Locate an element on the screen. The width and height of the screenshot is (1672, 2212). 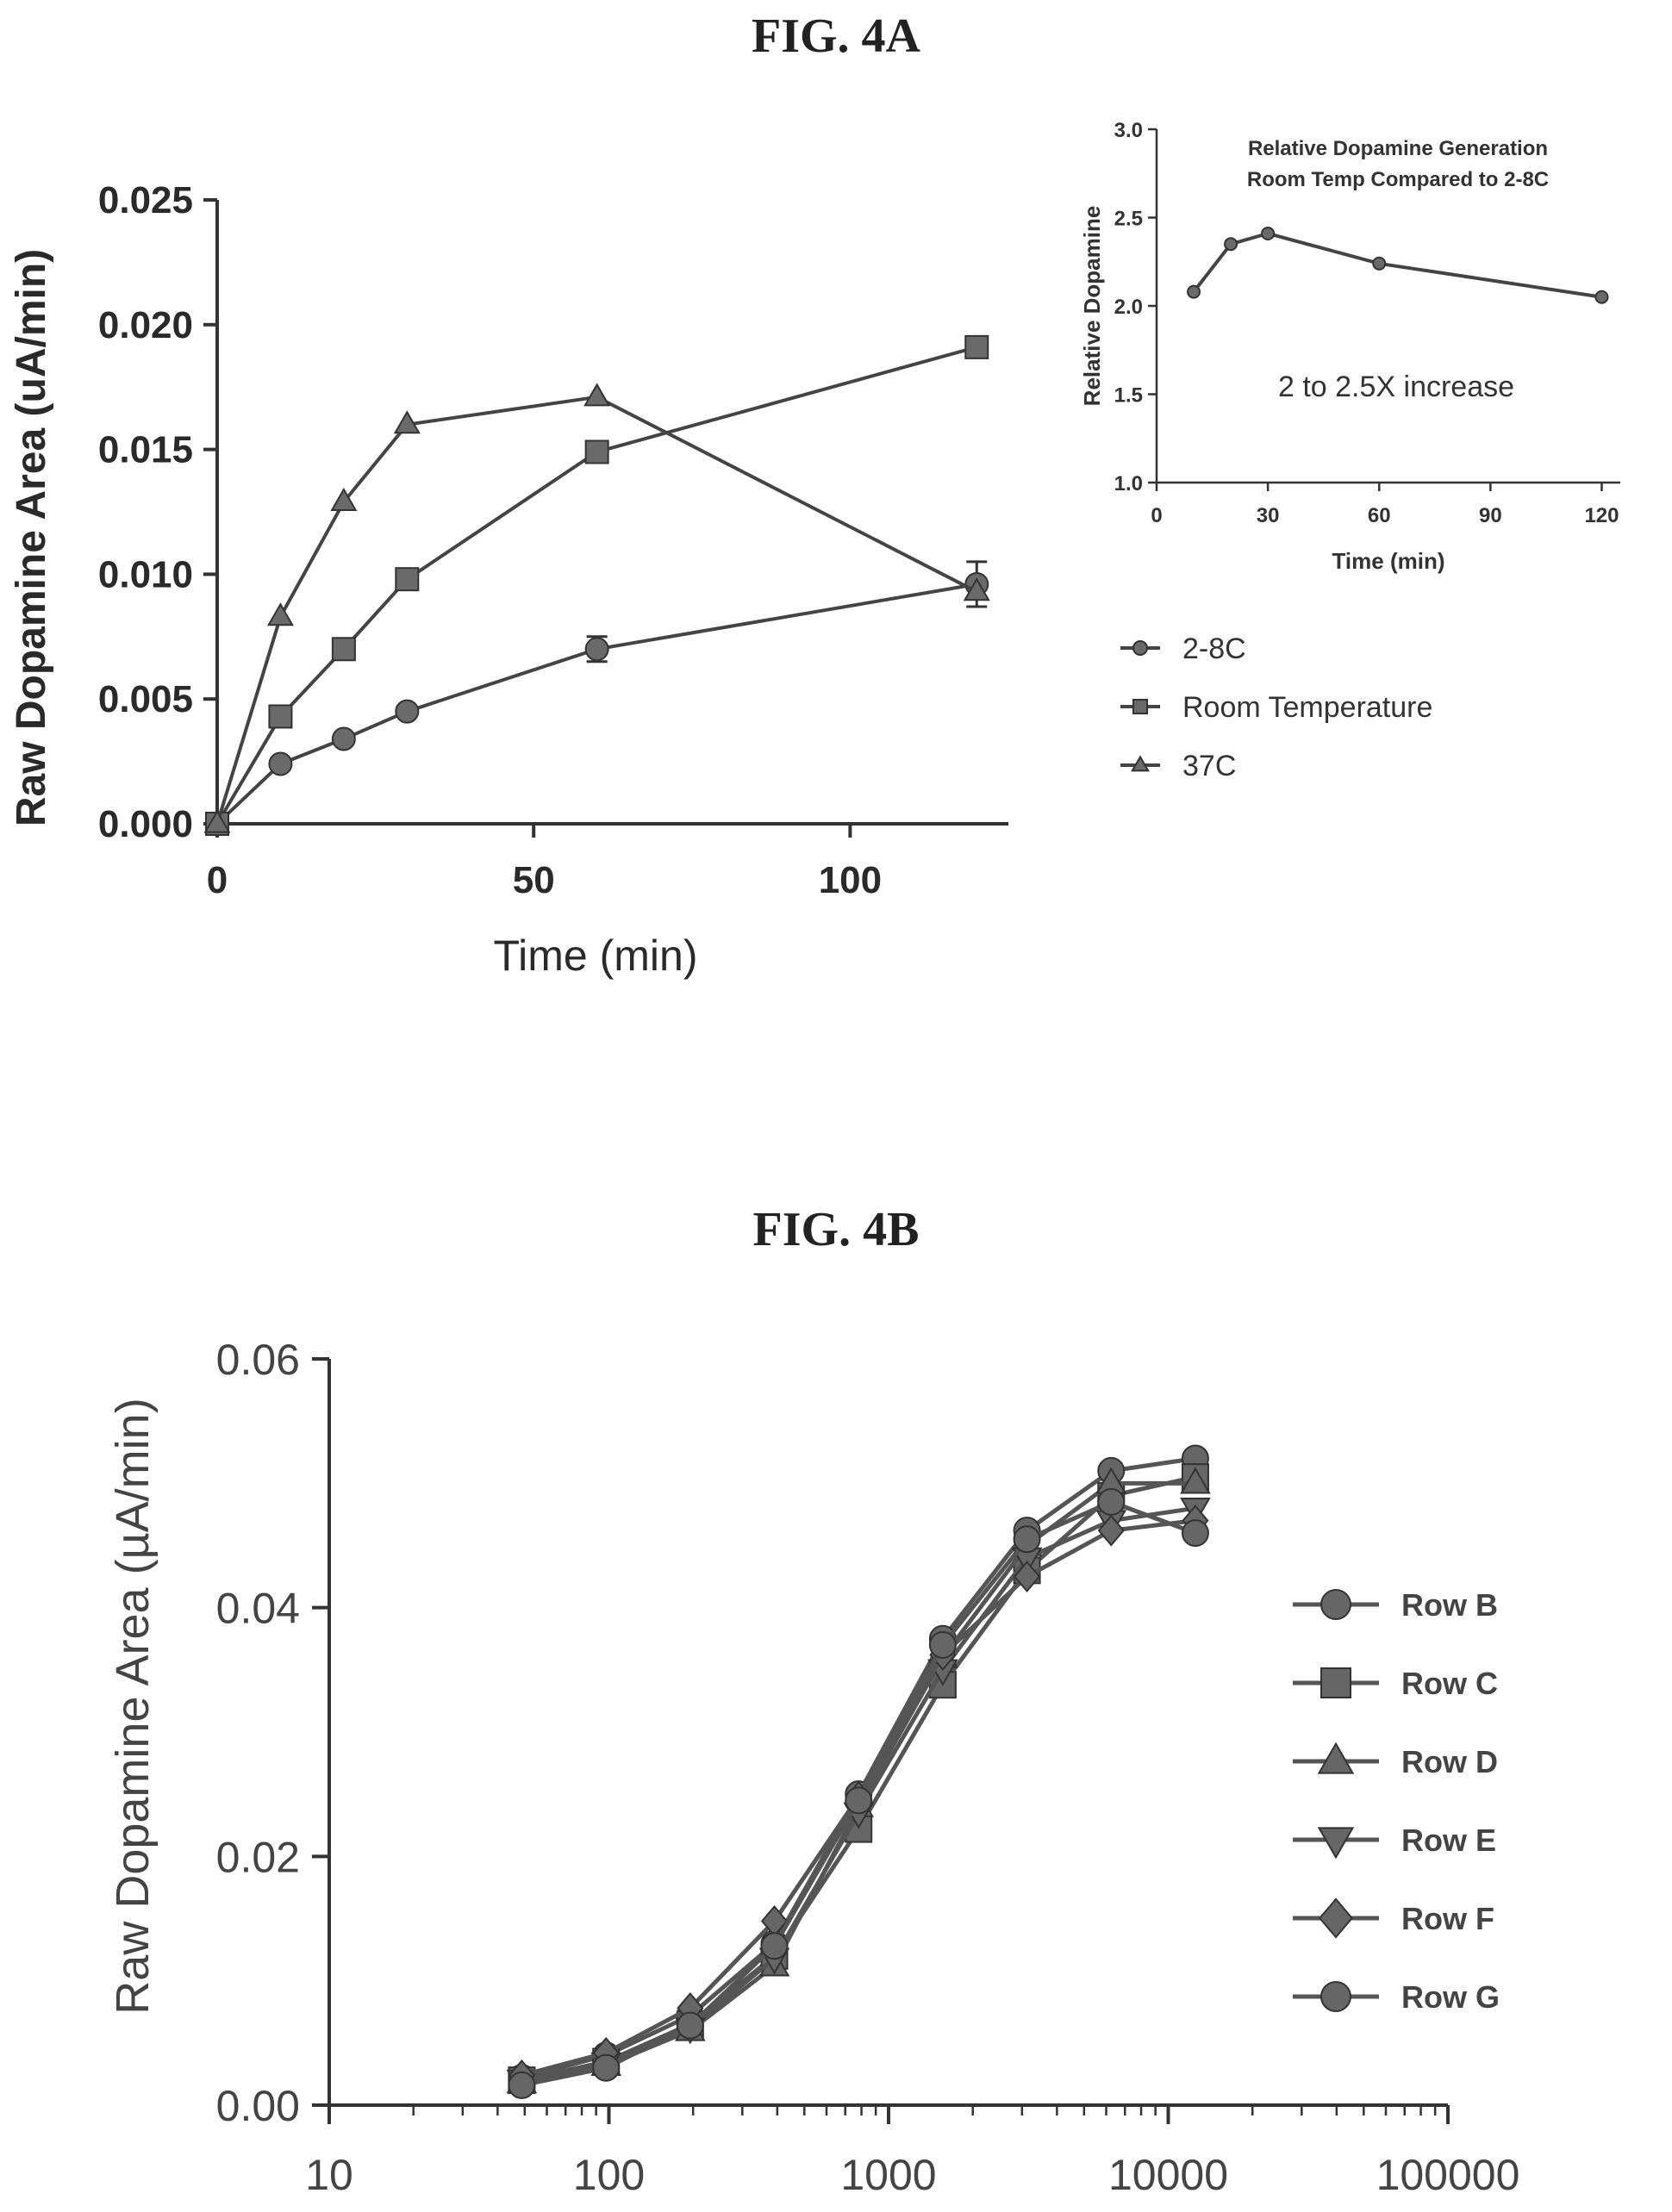
y-axis-label: Raw Dopamine Area (uA/min) is located at coordinates (31, 537).